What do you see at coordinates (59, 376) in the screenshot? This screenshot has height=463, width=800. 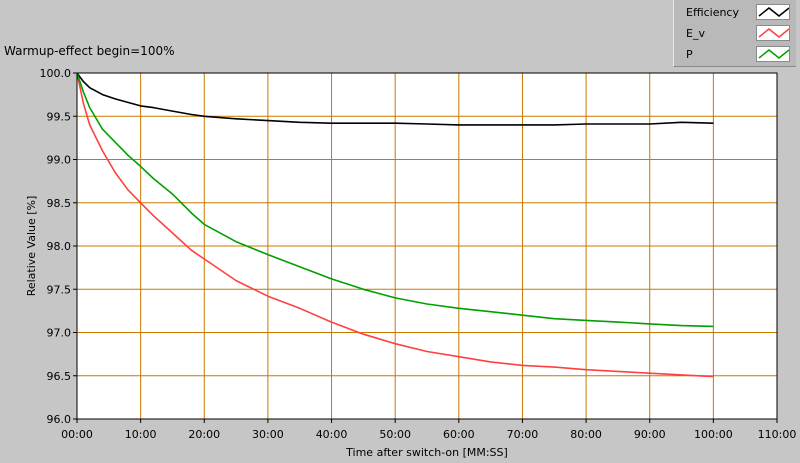 I see `y-tick-label: 96.5` at bounding box center [59, 376].